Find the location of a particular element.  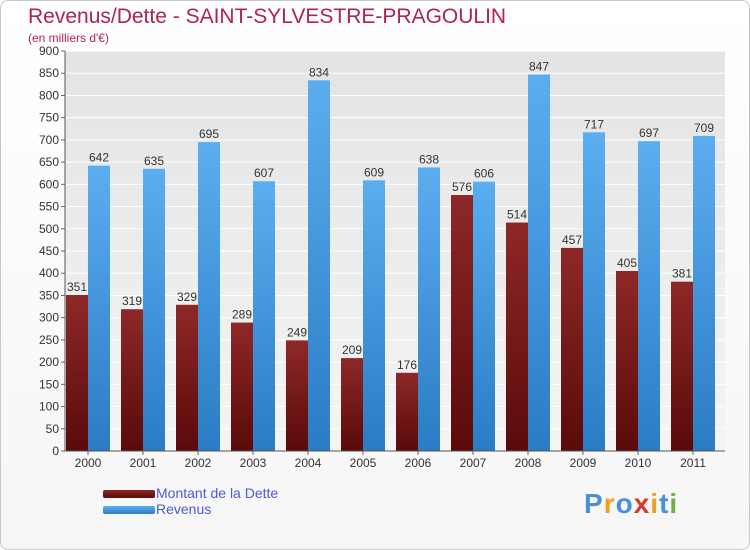

y-tick-label: 0 is located at coordinates (55, 451).